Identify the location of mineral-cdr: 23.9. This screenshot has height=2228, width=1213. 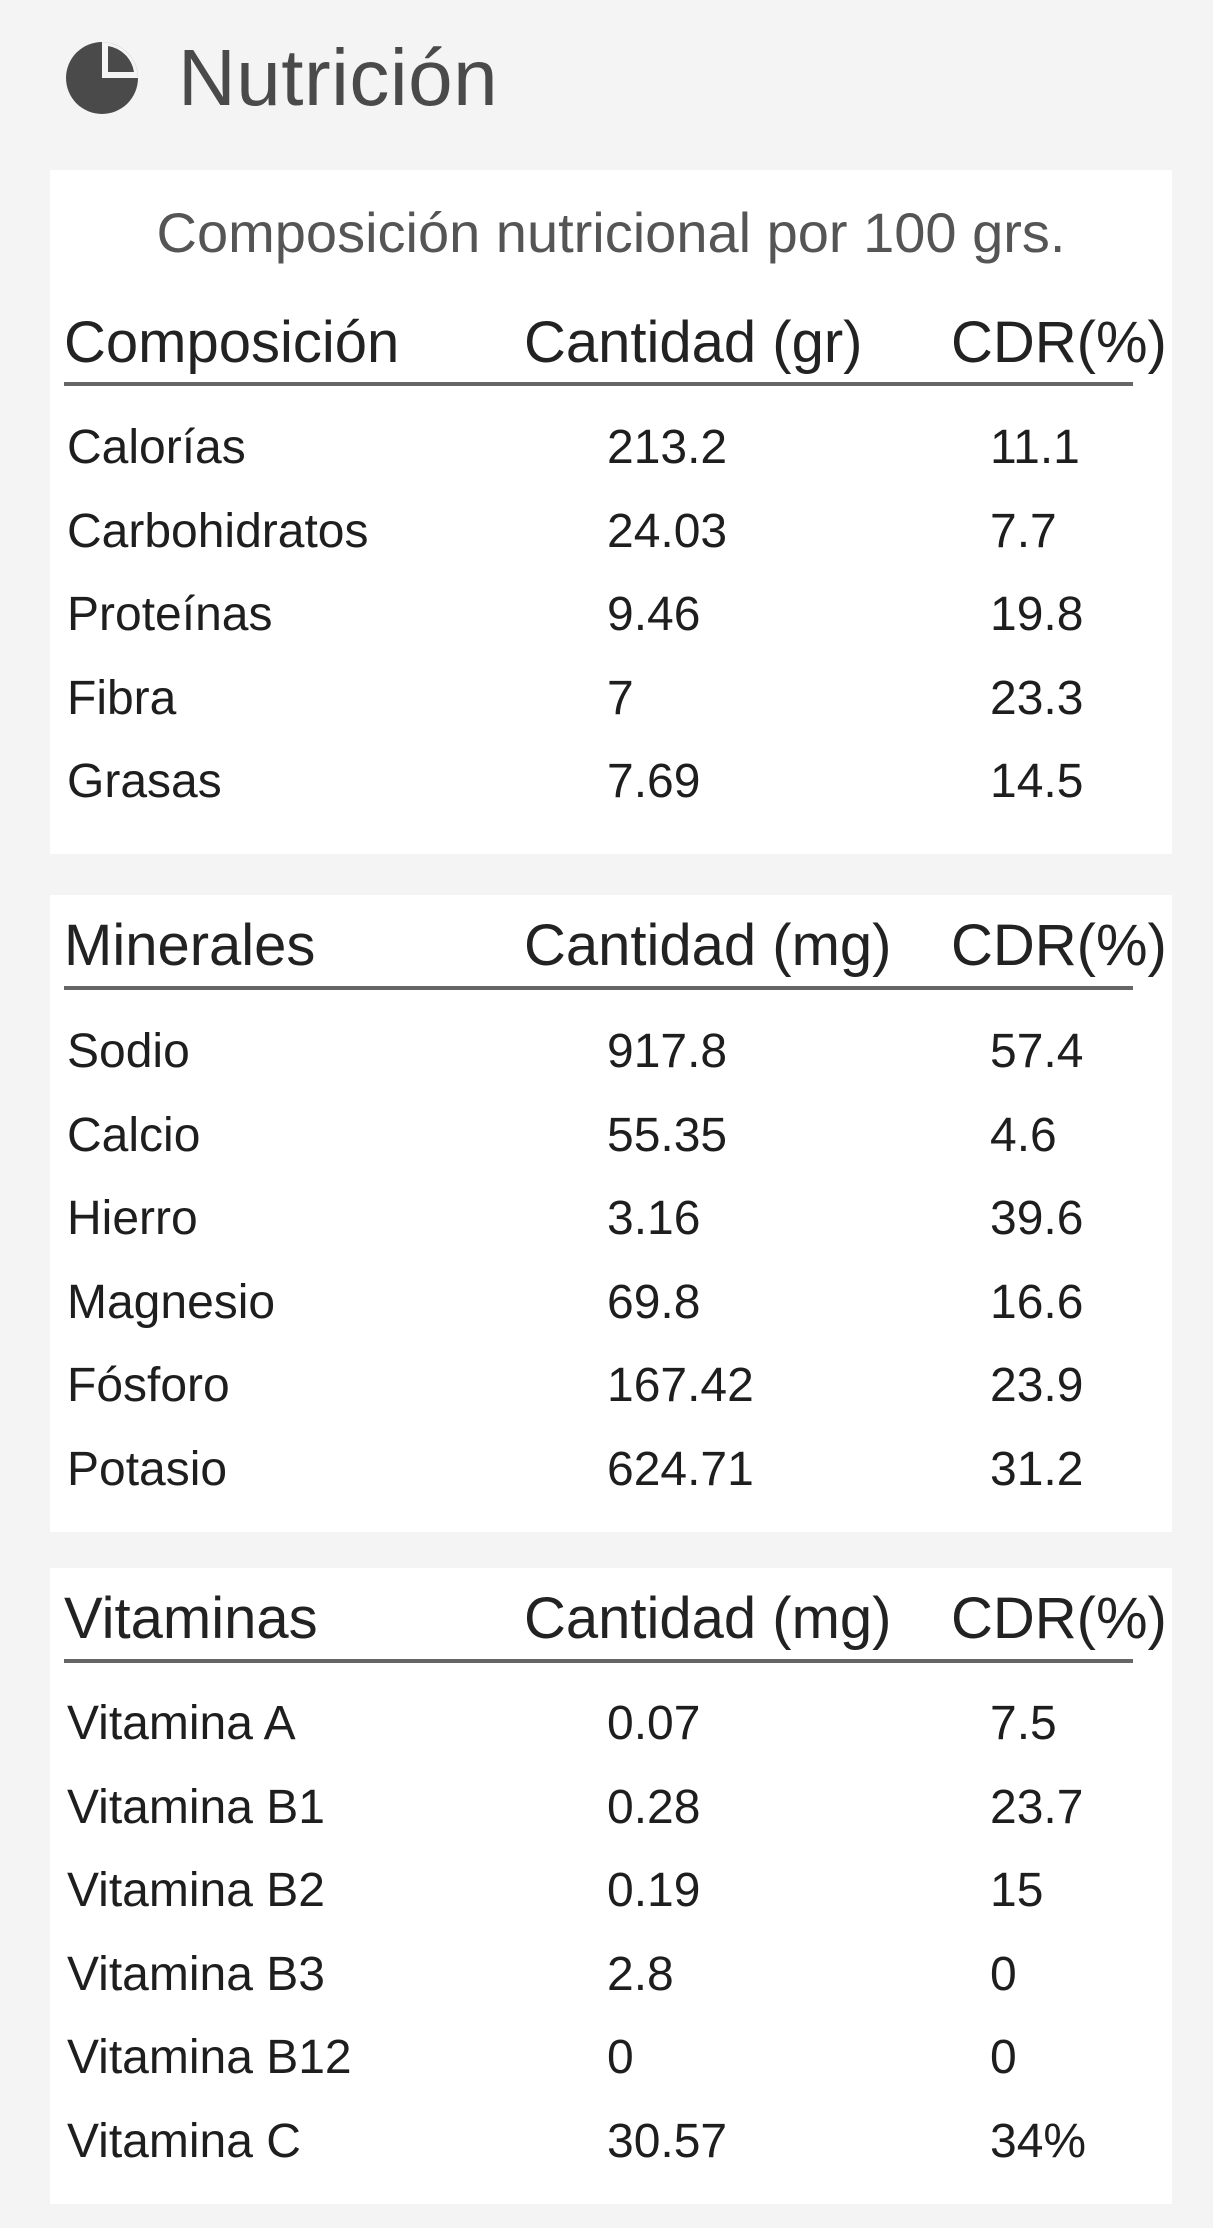
(1037, 1385).